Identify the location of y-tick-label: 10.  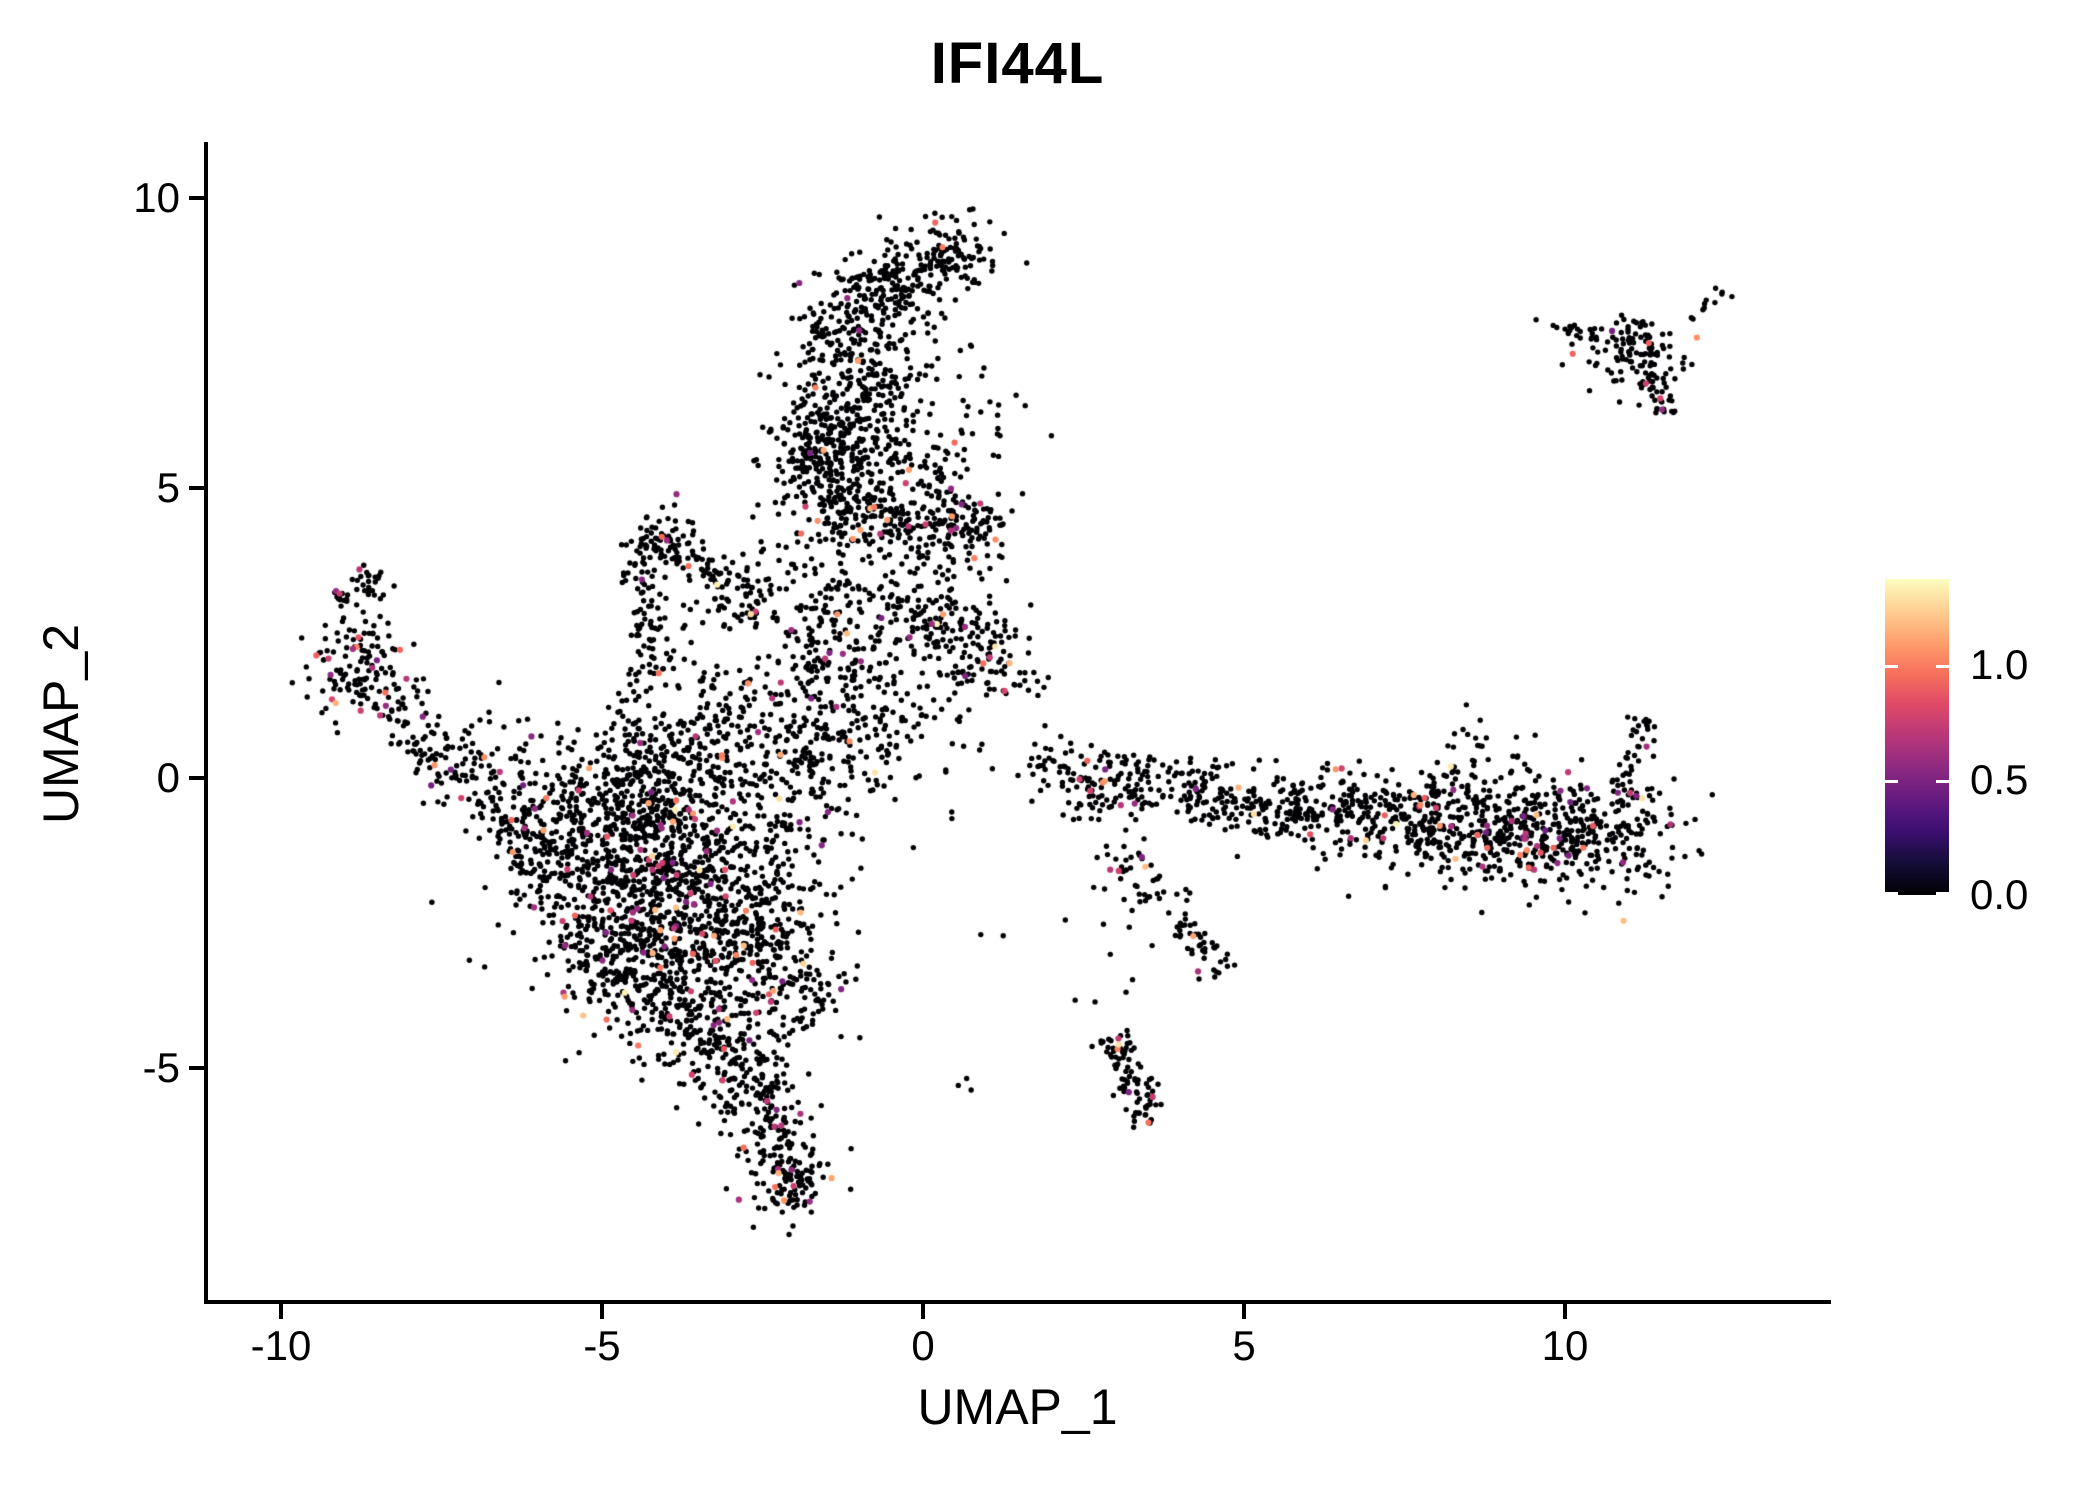
(156, 197).